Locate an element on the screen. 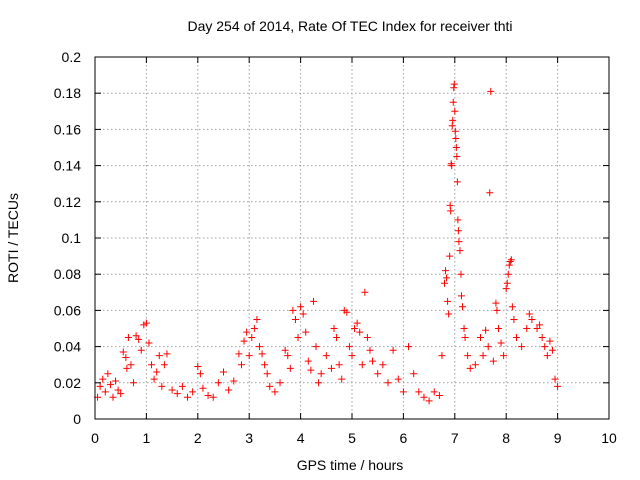 This screenshot has height=480, width=640. y-tick-label: 0.06 is located at coordinates (67, 310).